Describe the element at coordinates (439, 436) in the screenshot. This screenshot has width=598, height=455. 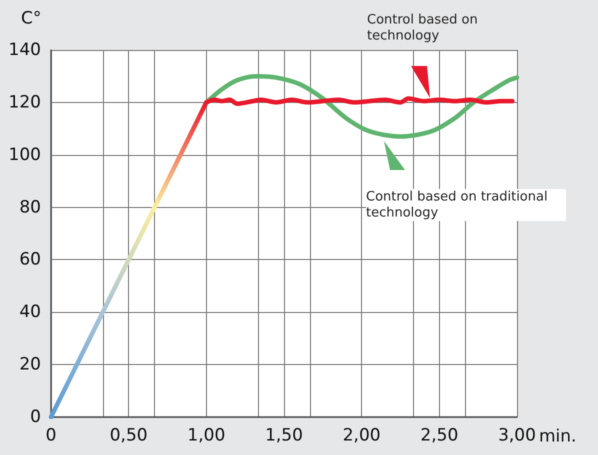
I see `x-tick-label: 2,50` at that location.